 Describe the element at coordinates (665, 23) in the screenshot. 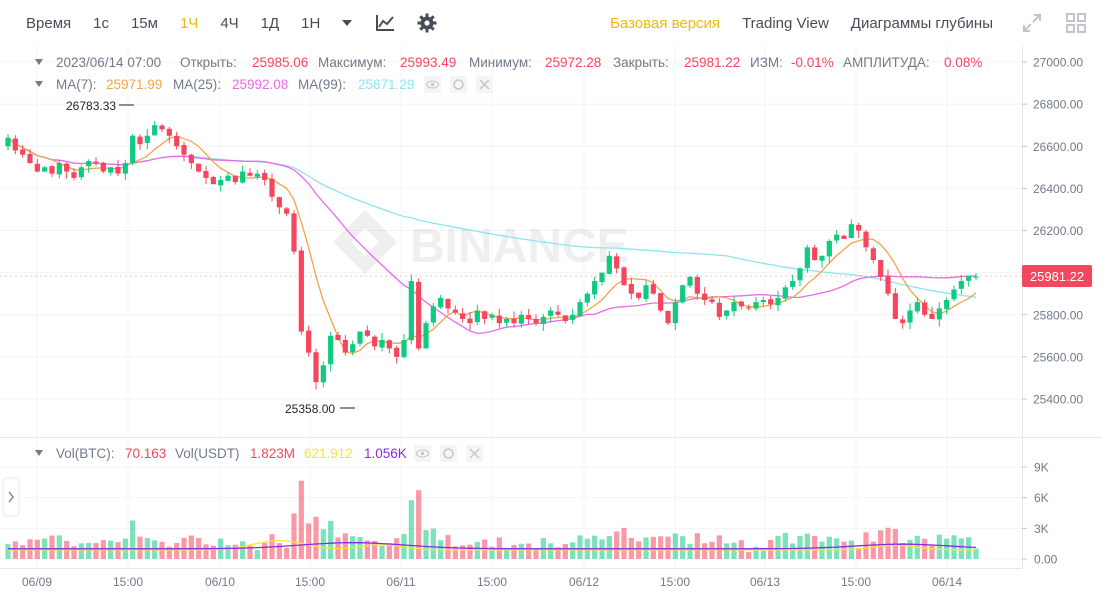

I see `tab-basic: Базовая версия` at that location.